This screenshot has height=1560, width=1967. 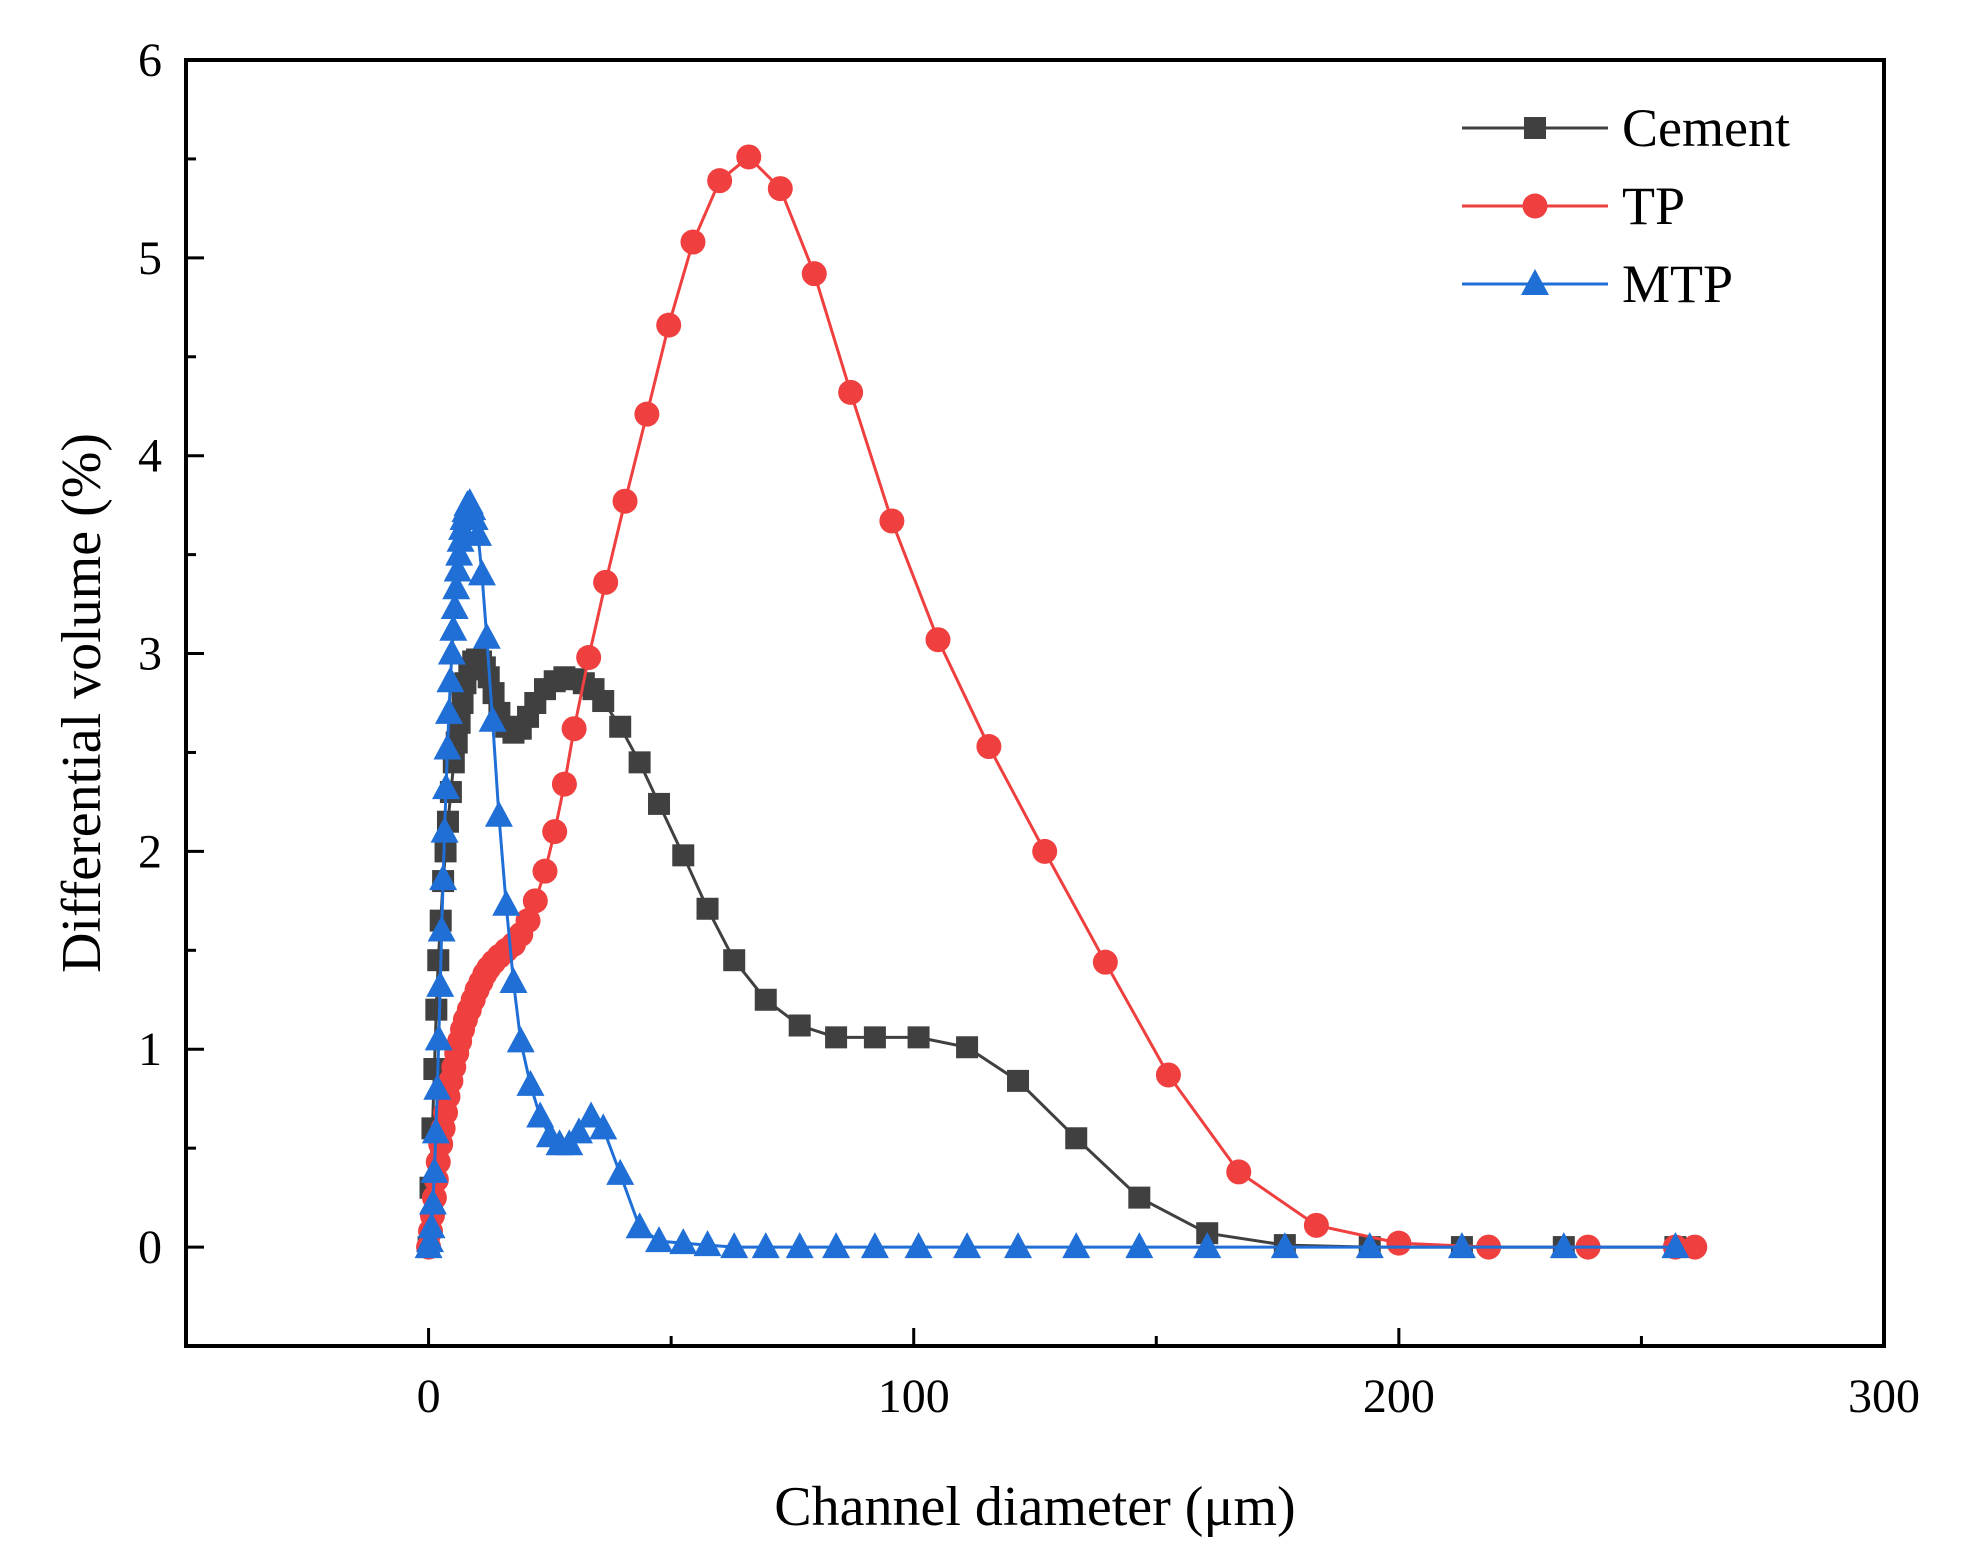 What do you see at coordinates (1052, 1375) in the screenshot?
I see `x-axis-ticks: 0 100 200 300` at bounding box center [1052, 1375].